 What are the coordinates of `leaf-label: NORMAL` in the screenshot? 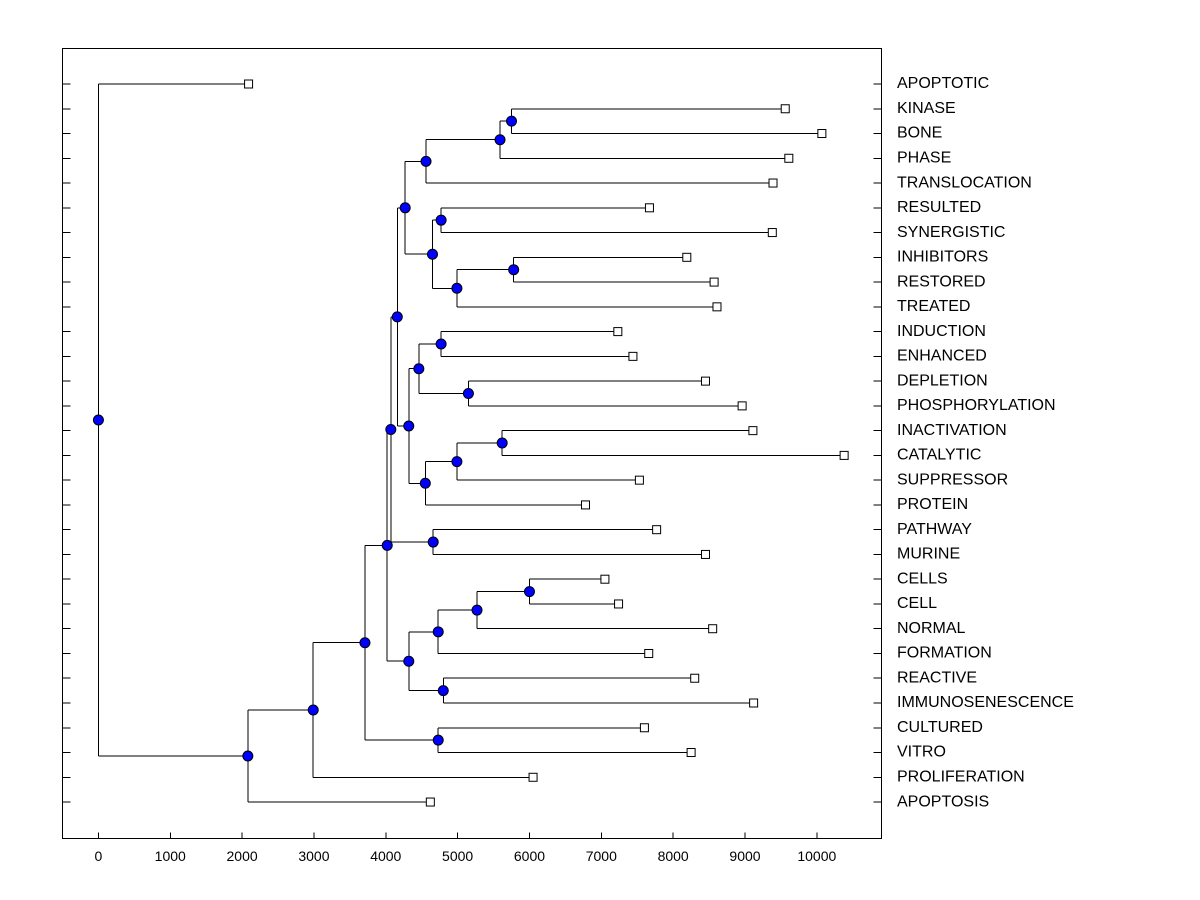 It's located at (931, 628).